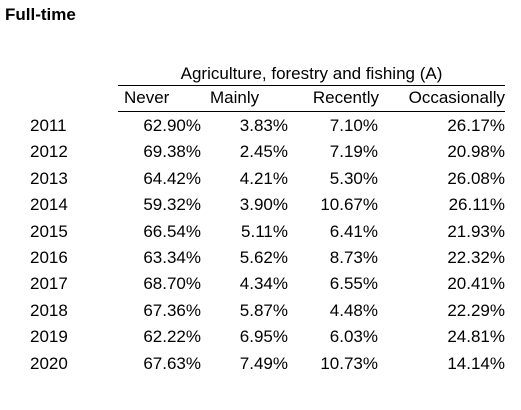 This screenshot has width=521, height=410. Describe the element at coordinates (56, 126) in the screenshot. I see `row-year: 2011` at that location.